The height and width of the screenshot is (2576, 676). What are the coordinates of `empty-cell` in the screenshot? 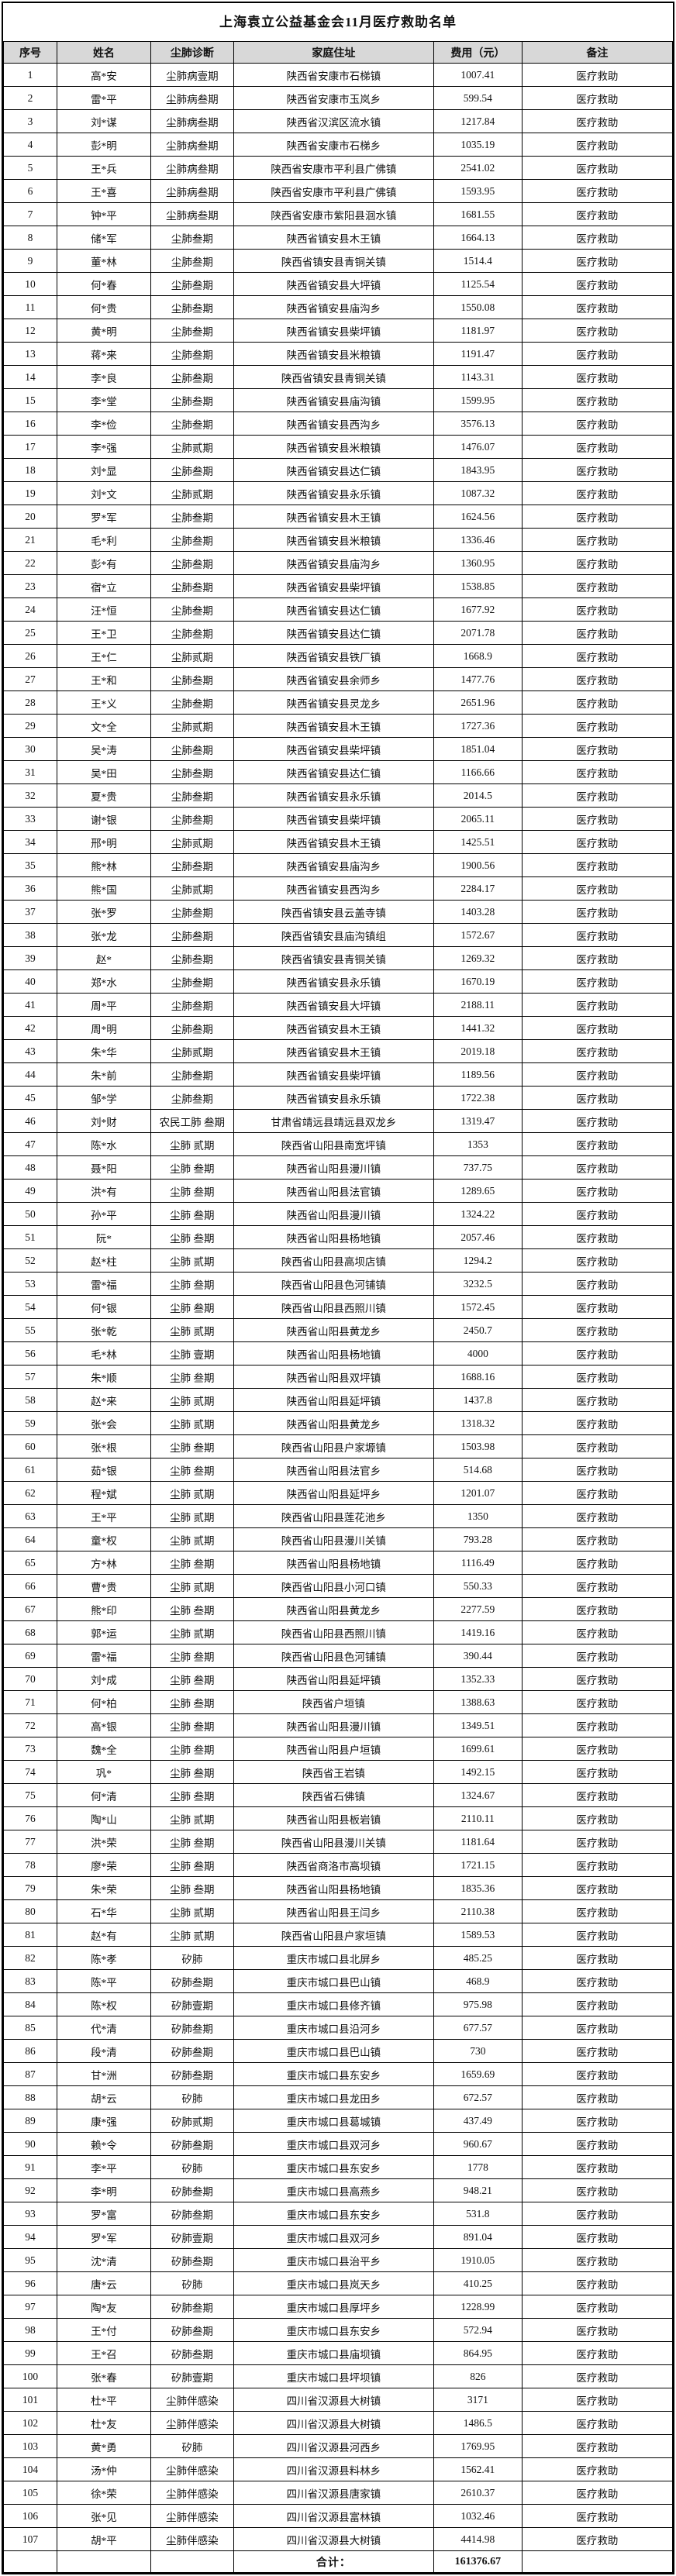 It's located at (192, 2561).